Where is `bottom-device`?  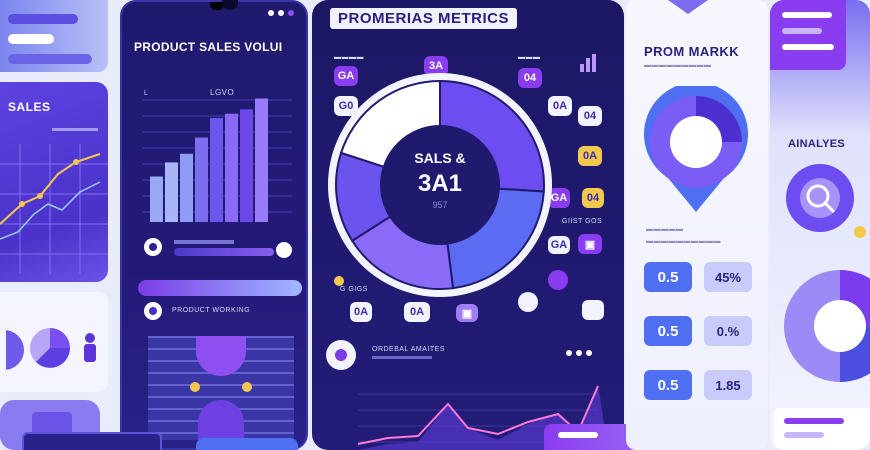
bottom-device is located at coordinates (92, 441).